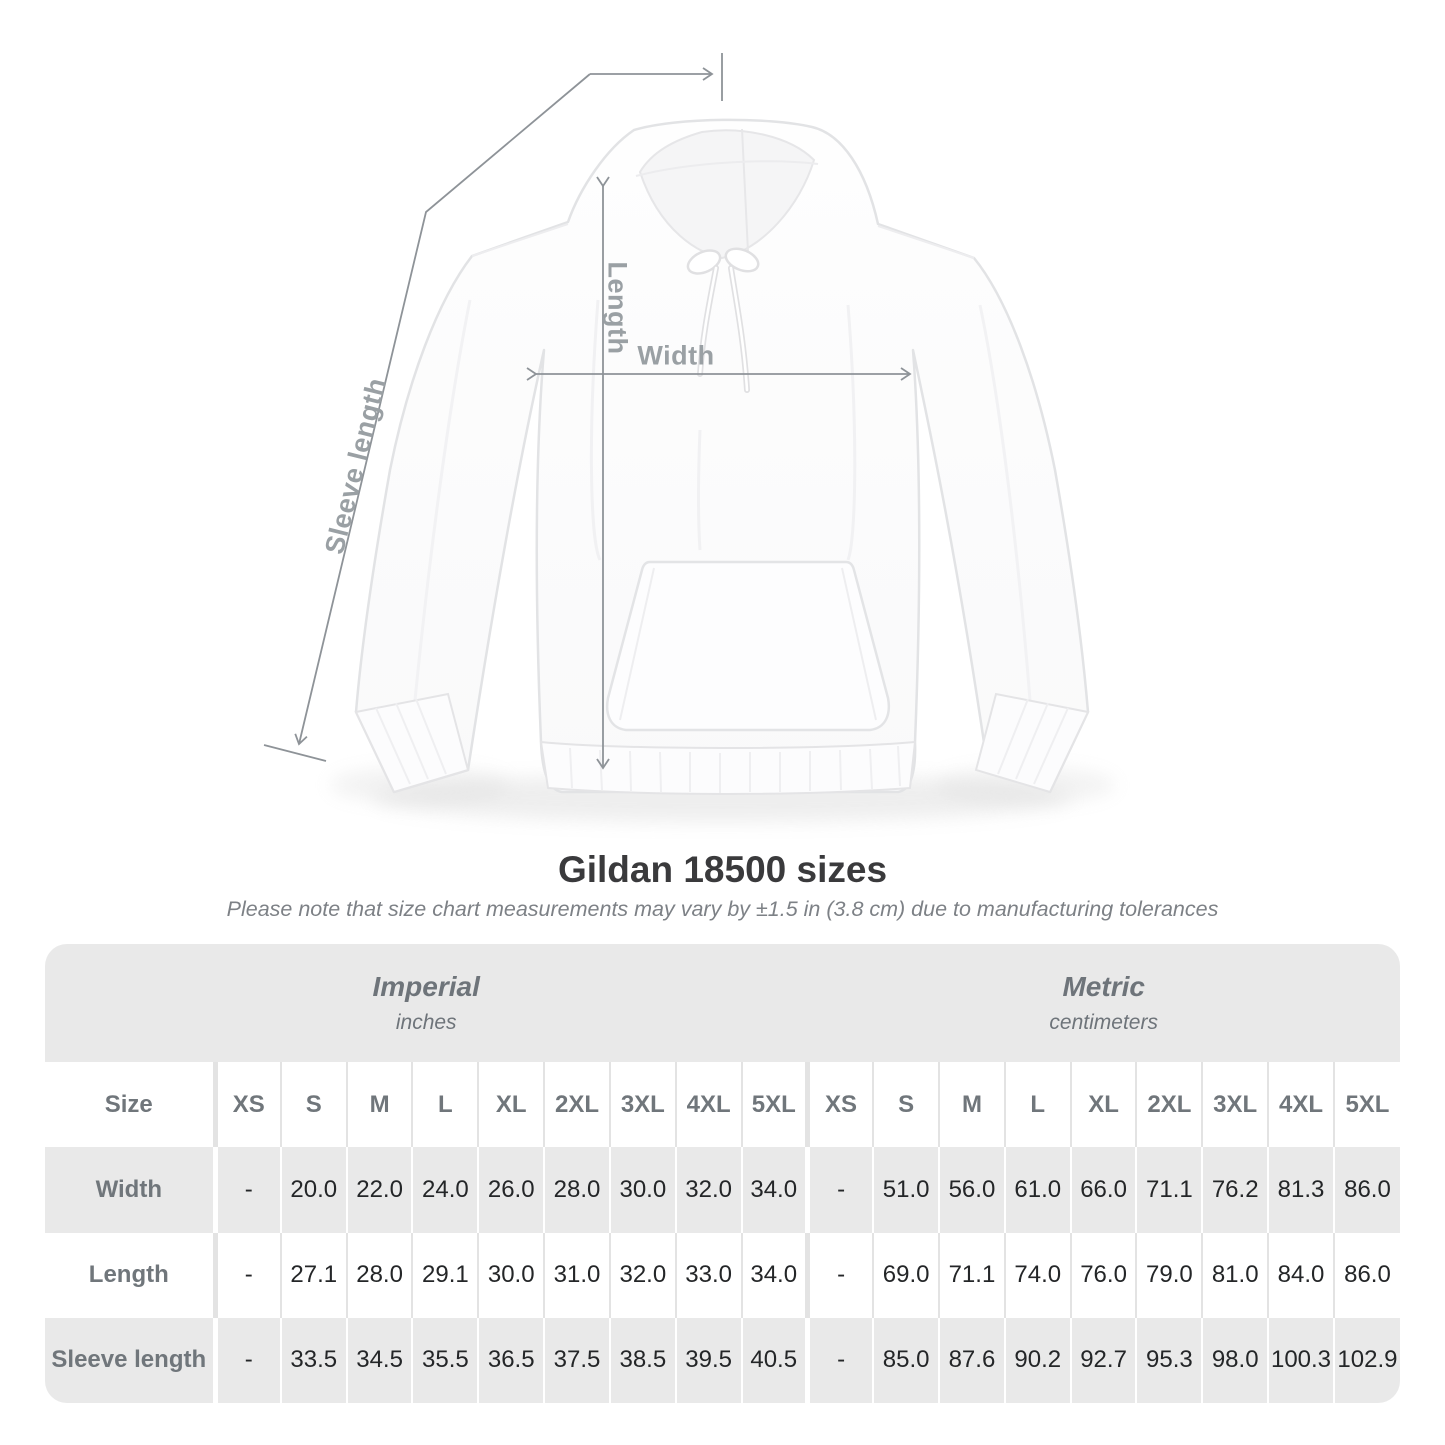 This screenshot has width=1445, height=1445. What do you see at coordinates (708, 1360) in the screenshot?
I see `value-cell: 39.5` at bounding box center [708, 1360].